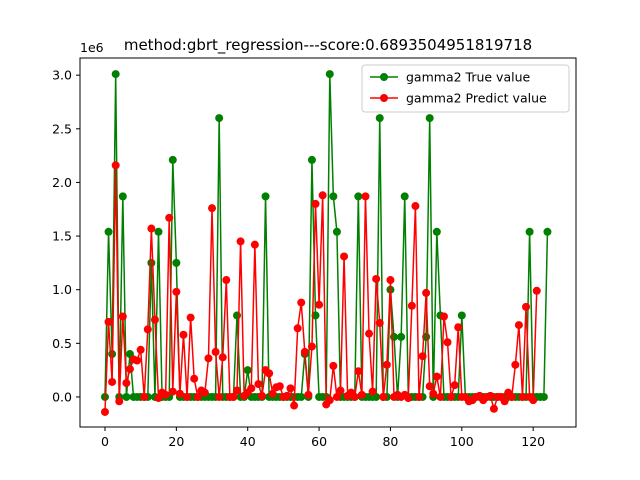 The width and height of the screenshot is (640, 480). I want to click on x-tick-label: 0, so click(105, 441).